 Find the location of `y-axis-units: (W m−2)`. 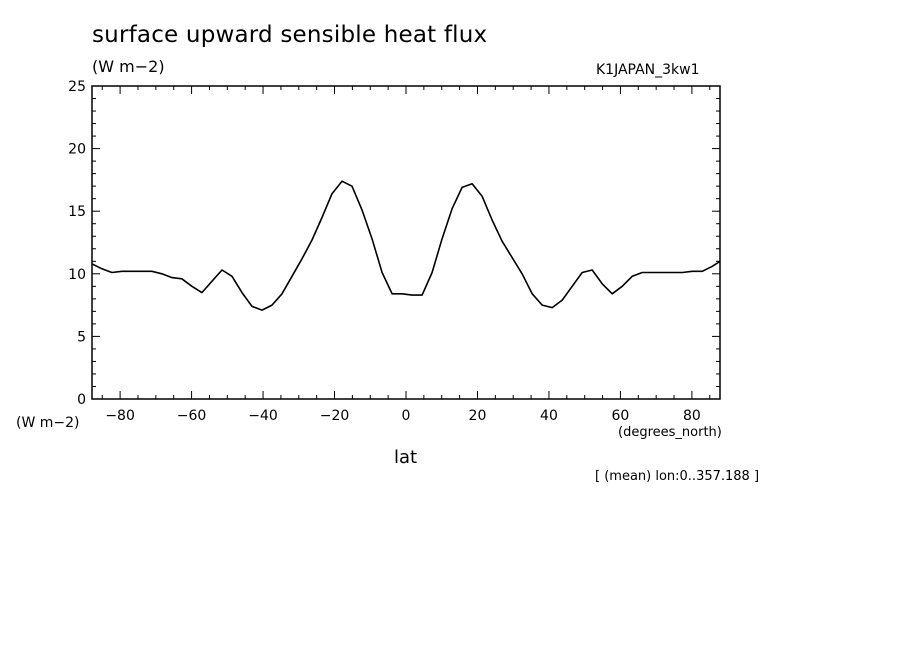

y-axis-units: (W m−2) is located at coordinates (48, 423).